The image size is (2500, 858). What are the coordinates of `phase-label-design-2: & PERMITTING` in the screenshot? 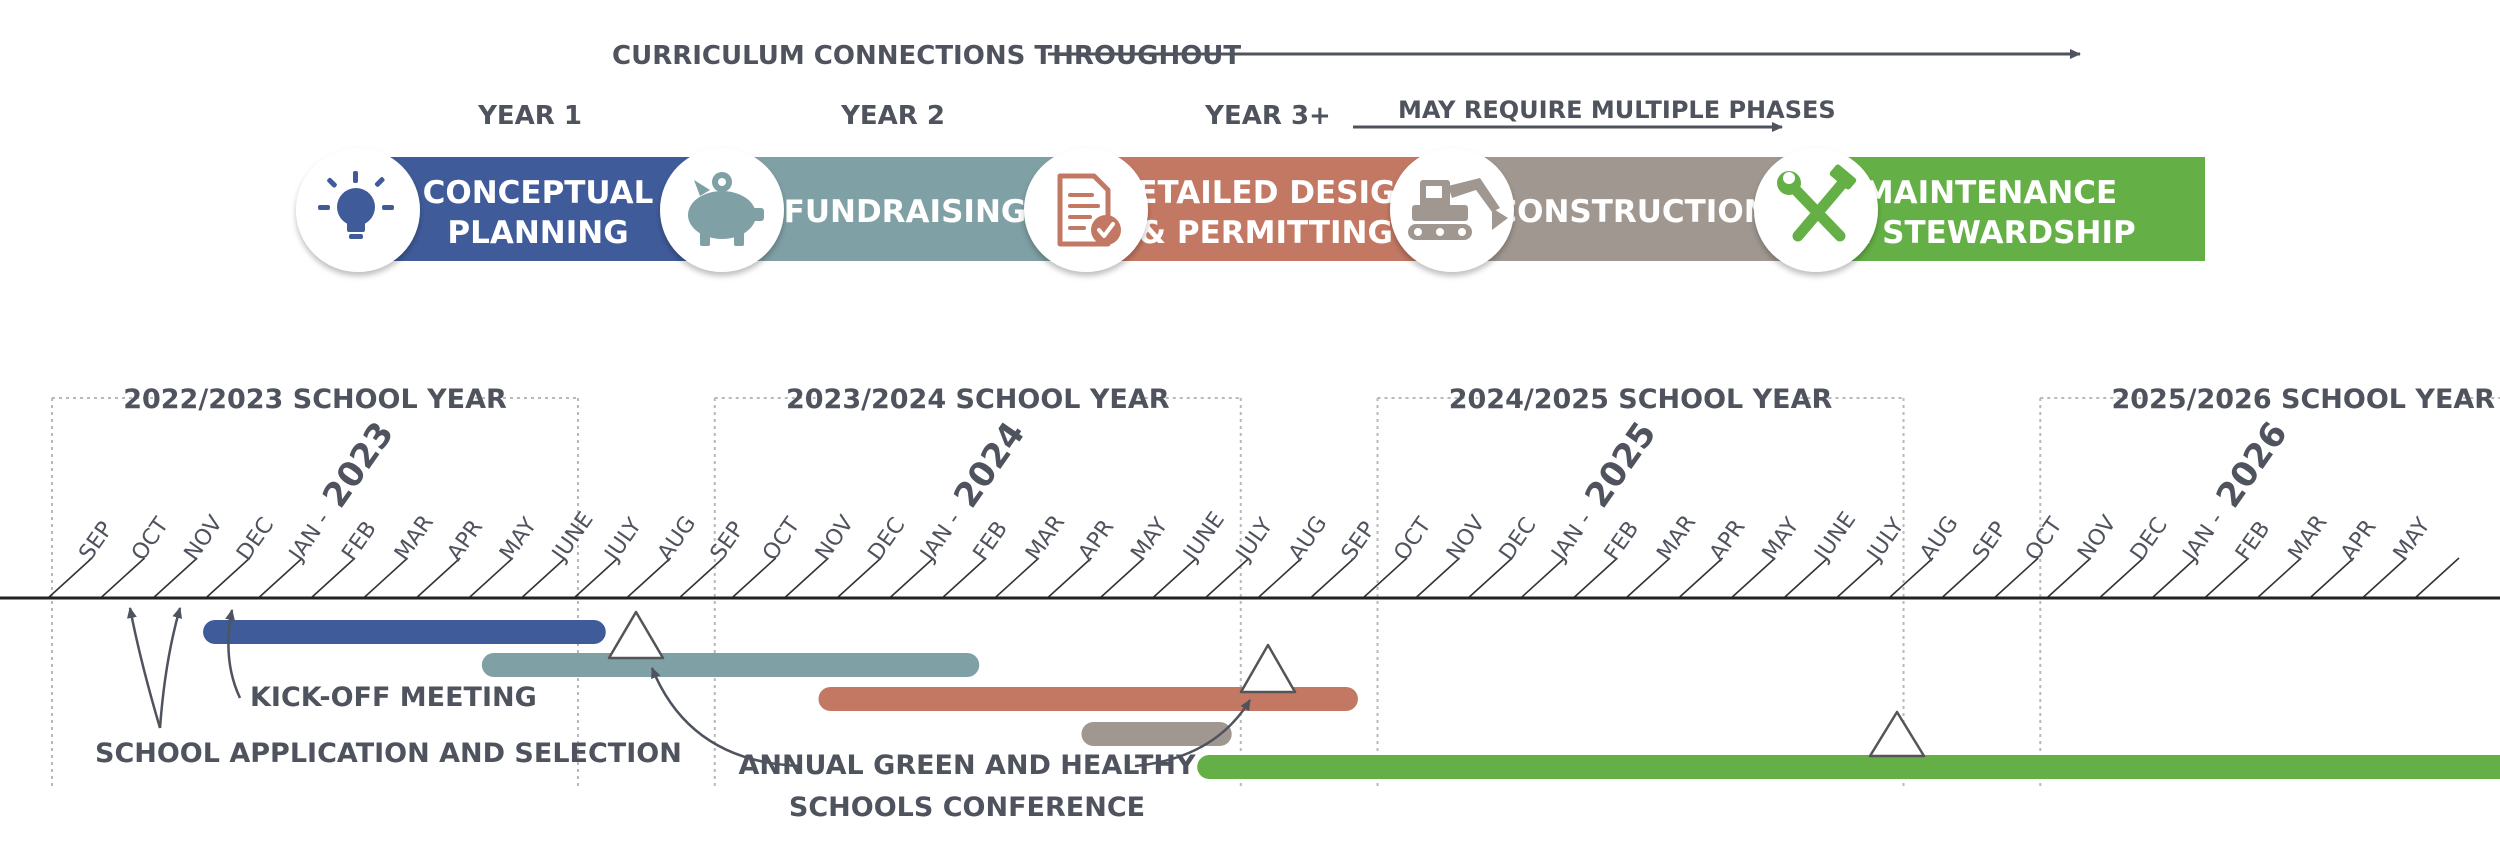 It's located at (1266, 233).